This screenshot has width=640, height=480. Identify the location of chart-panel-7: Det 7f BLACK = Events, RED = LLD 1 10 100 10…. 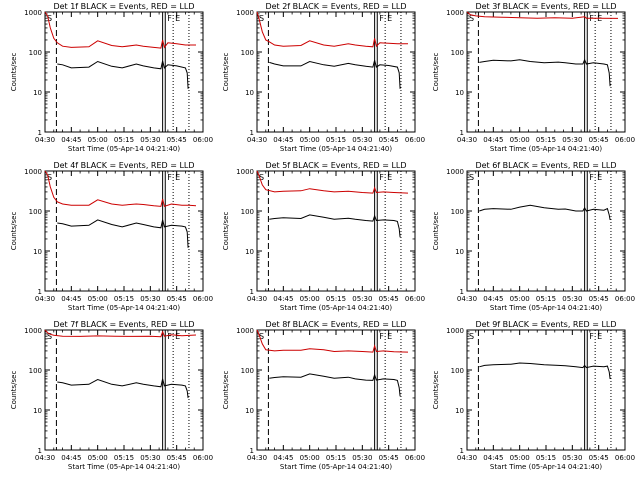
(111, 395).